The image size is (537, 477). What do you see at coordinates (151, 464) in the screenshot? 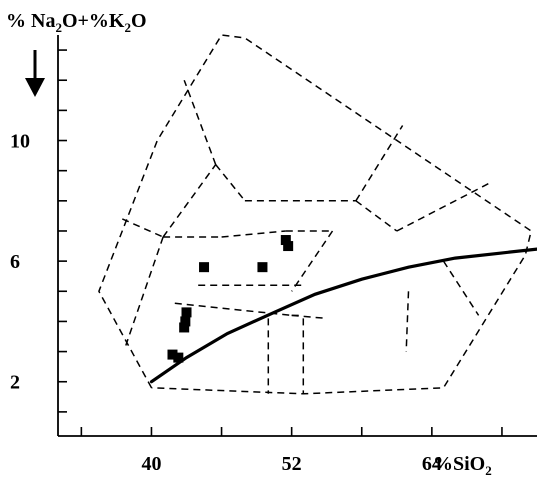
I see `x-tick-label: 40` at bounding box center [151, 464].